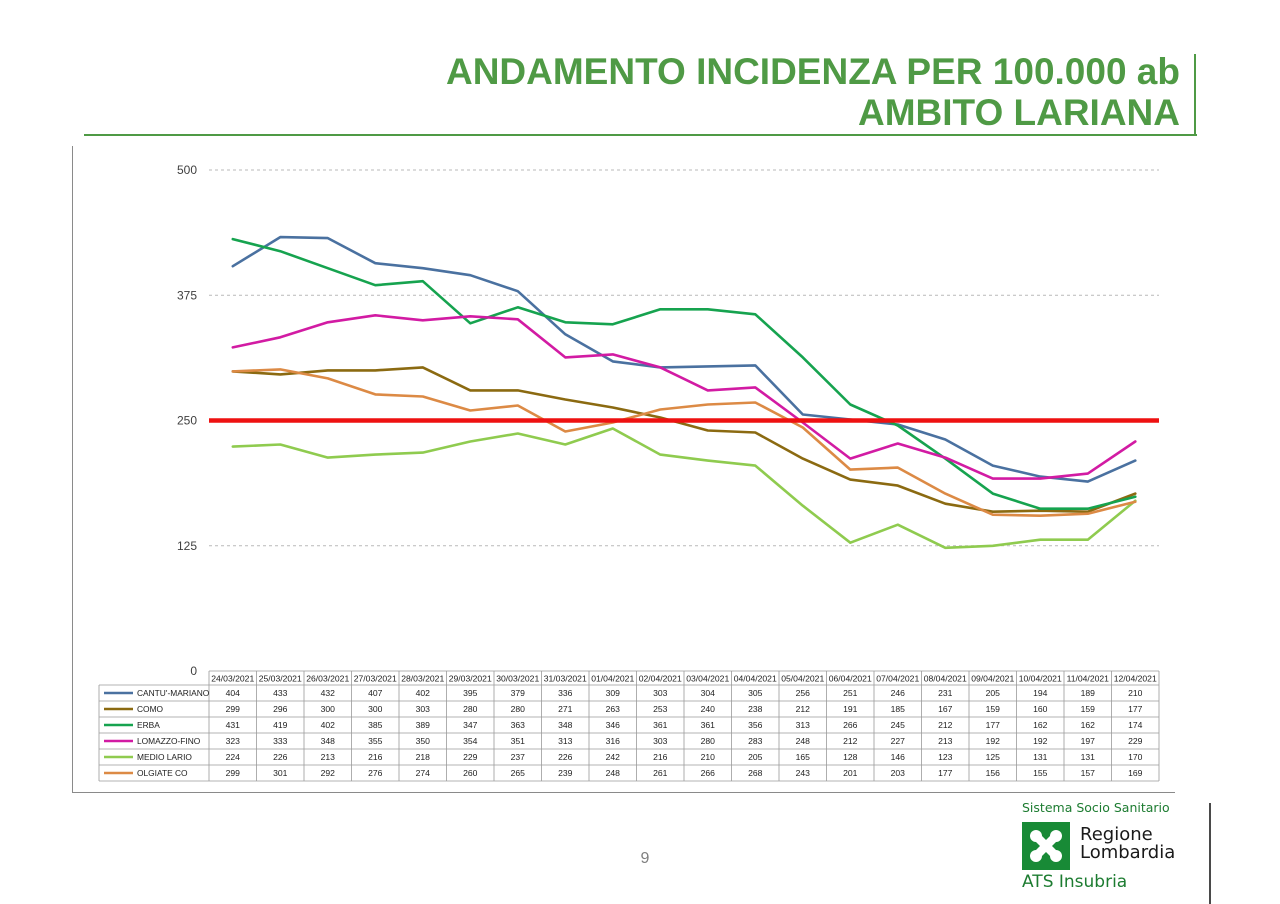 The image size is (1280, 904). I want to click on data-label: 213, so click(945, 741).